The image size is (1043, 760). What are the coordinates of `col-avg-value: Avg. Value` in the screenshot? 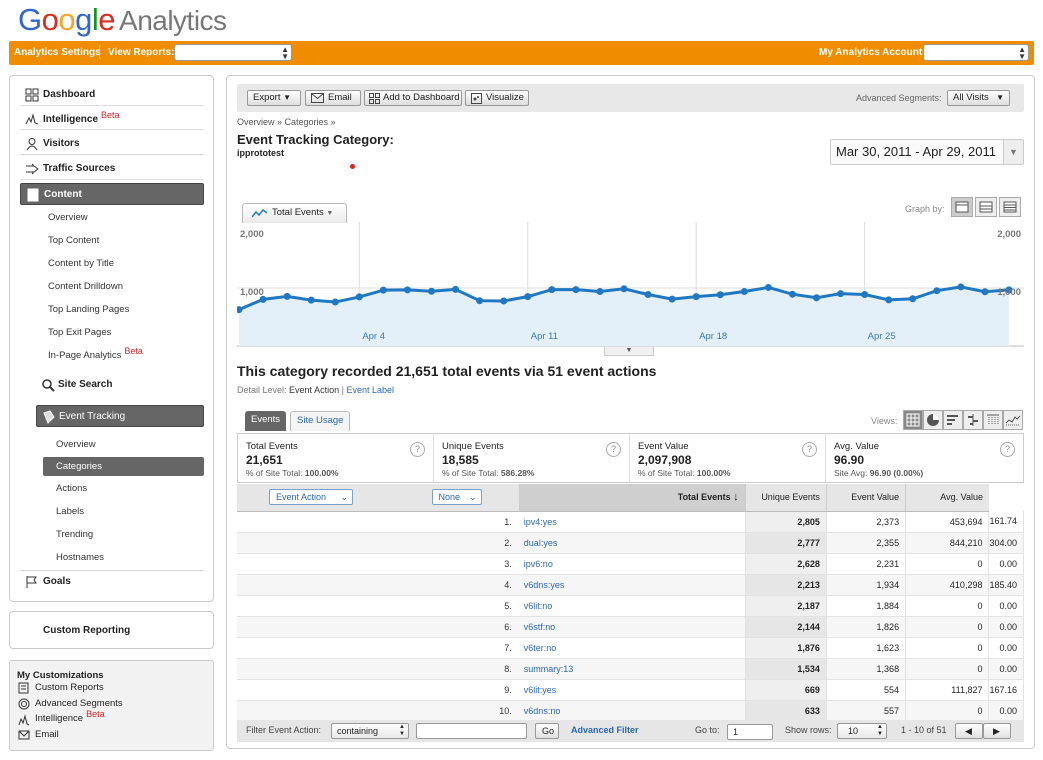 It's located at (947, 498).